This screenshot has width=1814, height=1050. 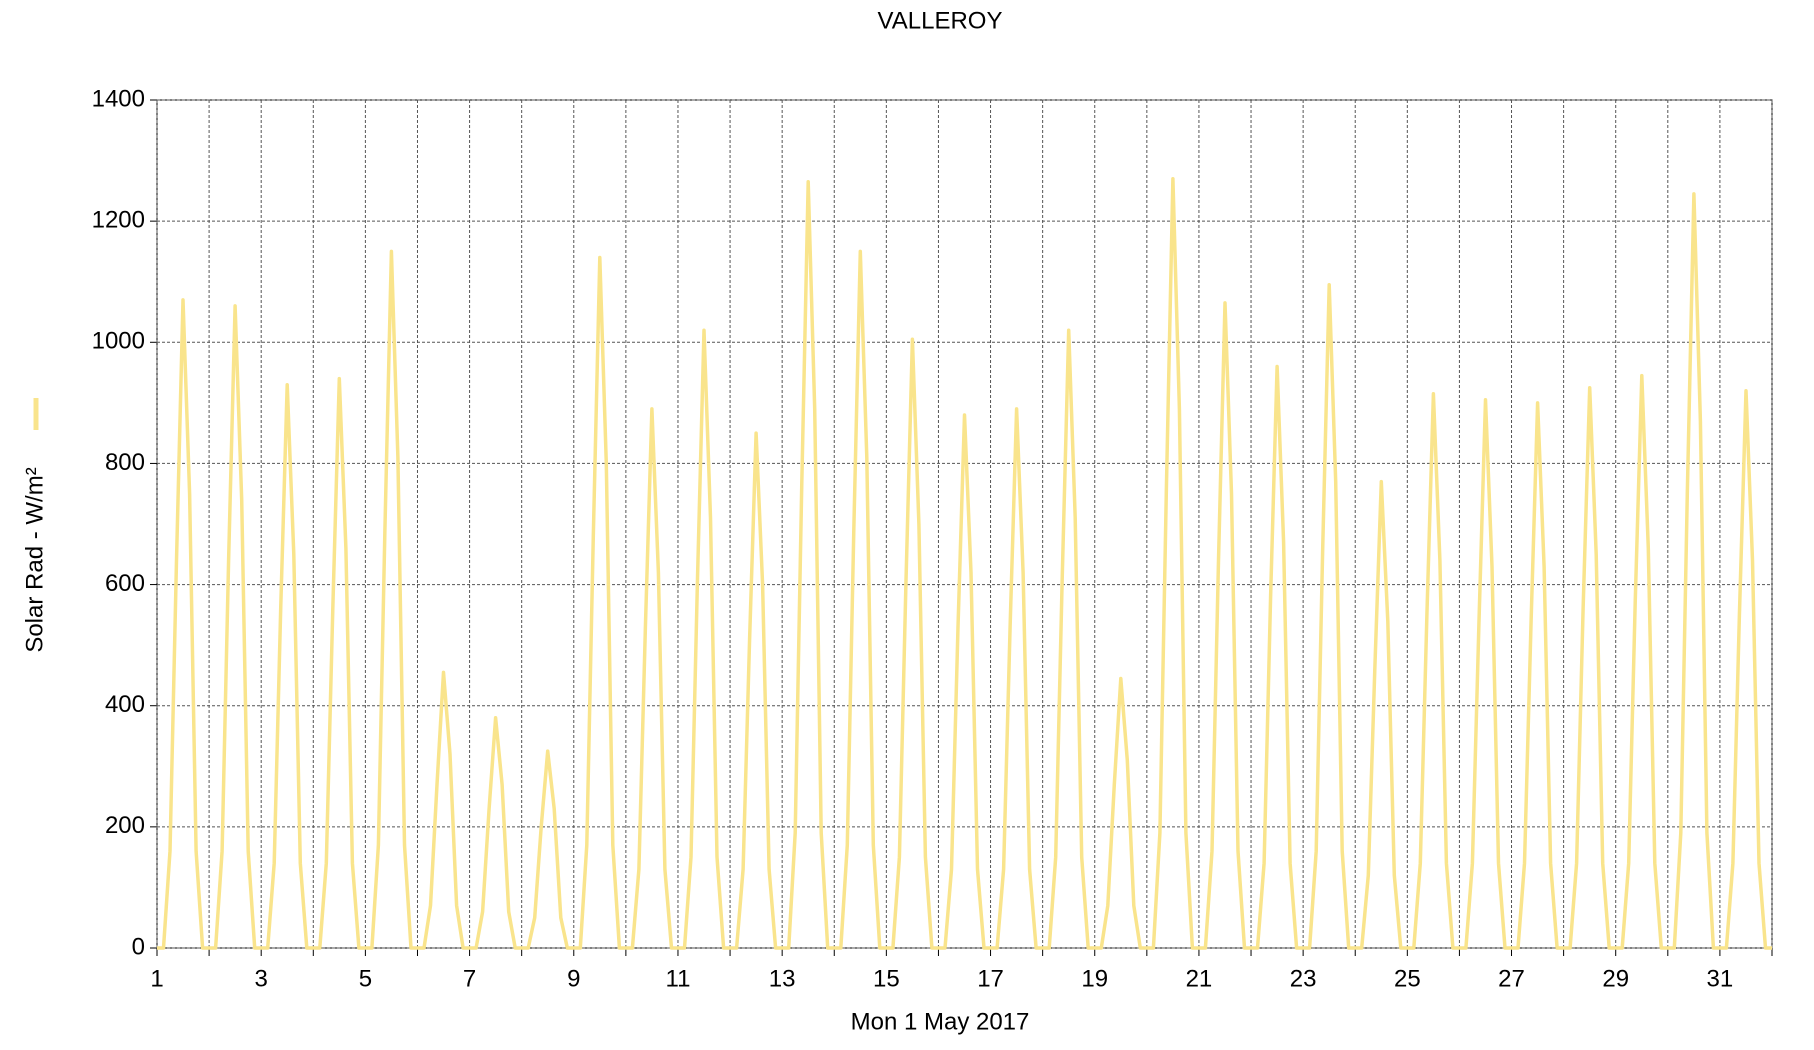 I want to click on x-tick-label: 1, so click(x=156, y=978).